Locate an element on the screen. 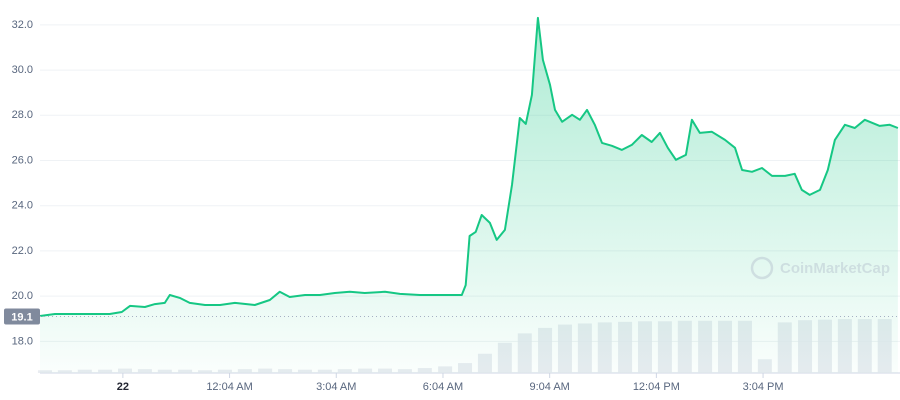 The image size is (900, 400). watermark-group: CoinMarketCap is located at coordinates (820, 268).